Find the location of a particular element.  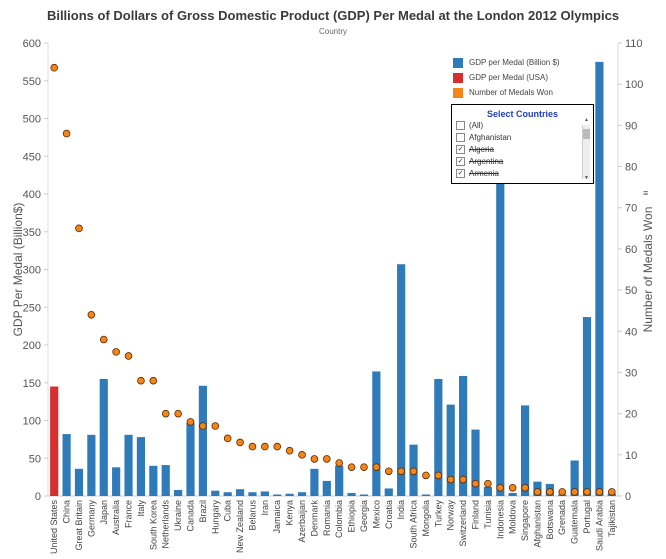

filter-item-argentina: ✓ Argentina is located at coordinates (522, 161).